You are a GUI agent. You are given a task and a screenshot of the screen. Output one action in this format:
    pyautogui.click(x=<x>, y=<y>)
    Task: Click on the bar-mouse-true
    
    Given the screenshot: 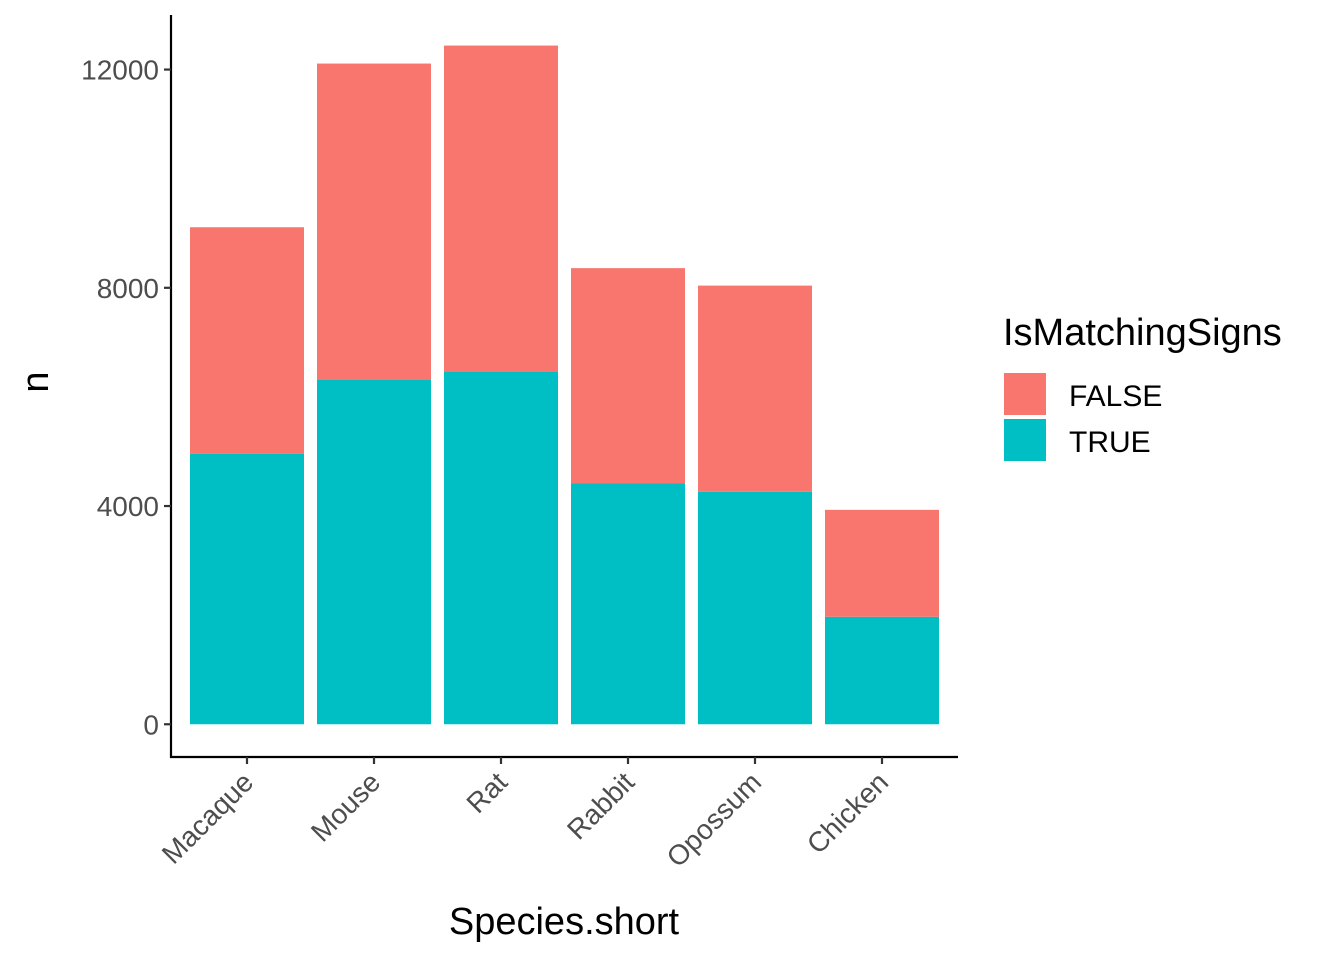 What is the action you would take?
    pyautogui.click(x=374, y=552)
    